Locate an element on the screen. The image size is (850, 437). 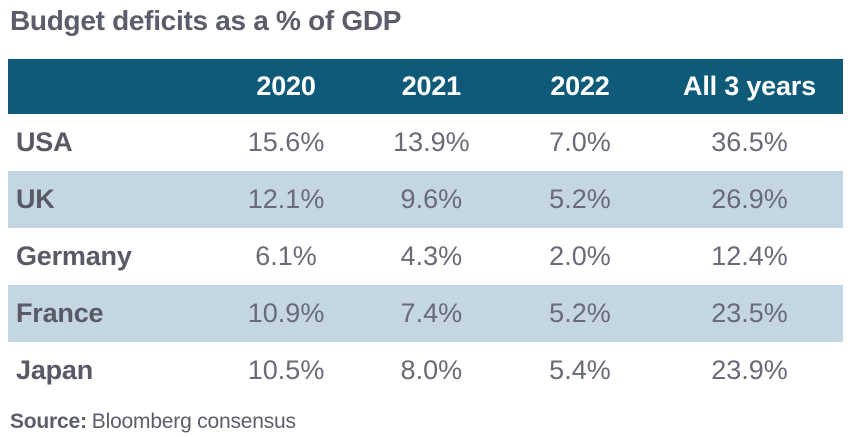
cell-uk-2021: 9.6% is located at coordinates (431, 199).